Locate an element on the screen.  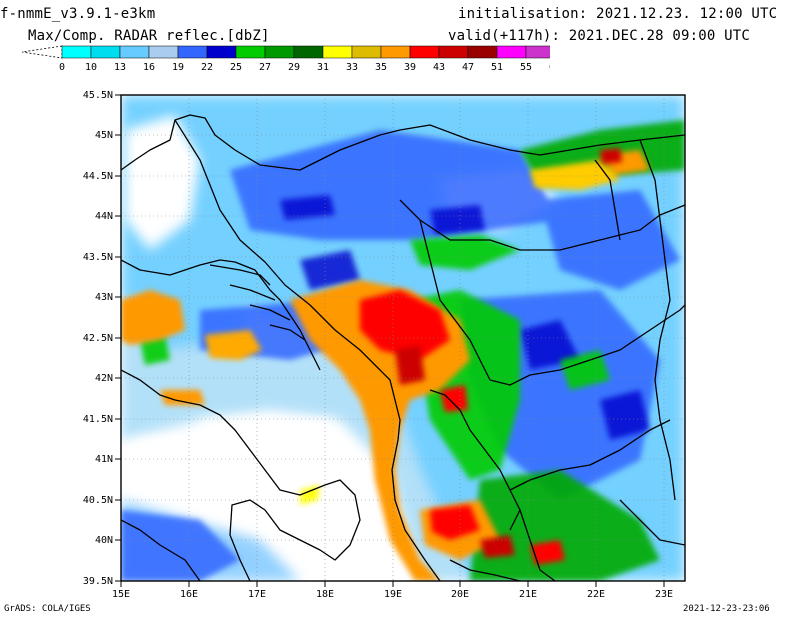
lat-label: 43N is located at coordinates (104, 297).